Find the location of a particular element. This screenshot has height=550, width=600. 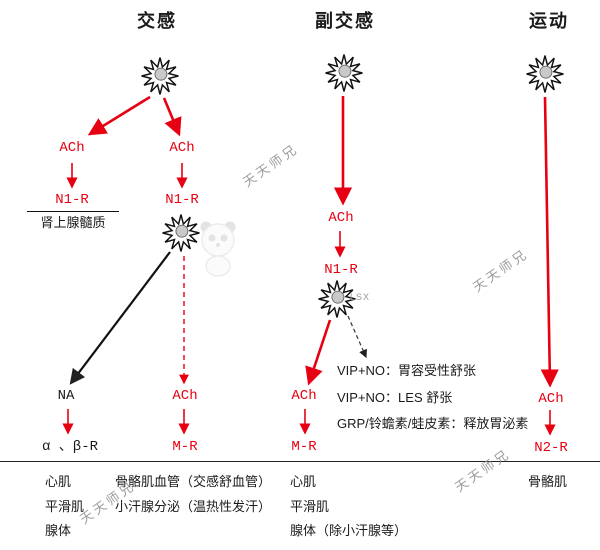

effector-para-3: 腺体（除小汗腺等） is located at coordinates (349, 530).